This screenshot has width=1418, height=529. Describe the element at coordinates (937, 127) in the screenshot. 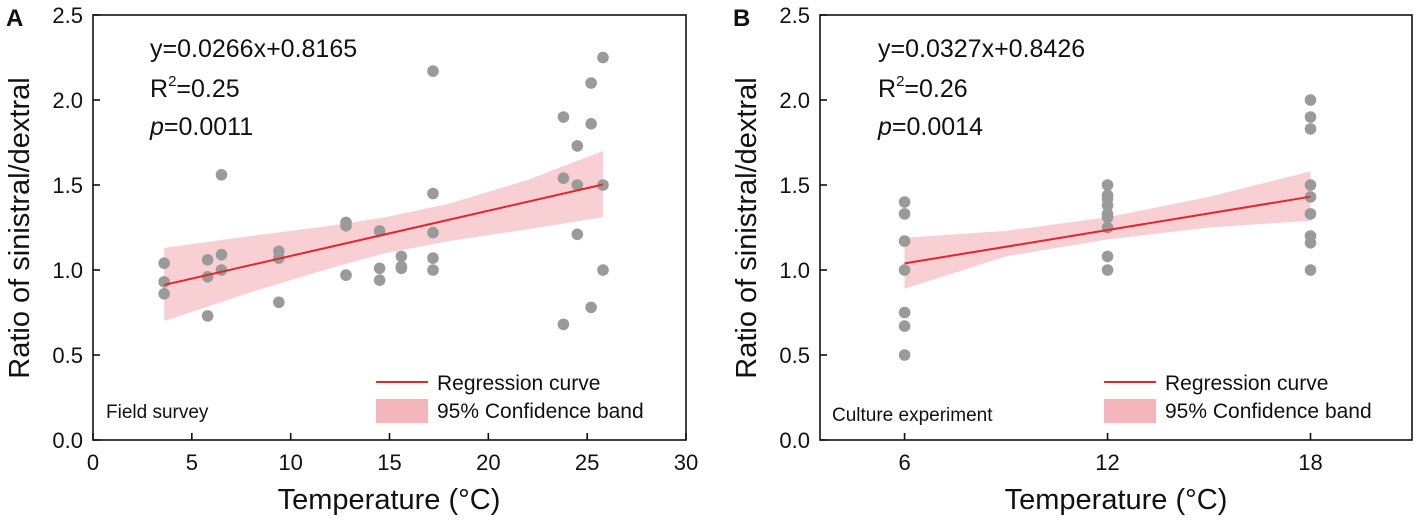

I see `panel-b-p-value: =0.0014` at that location.